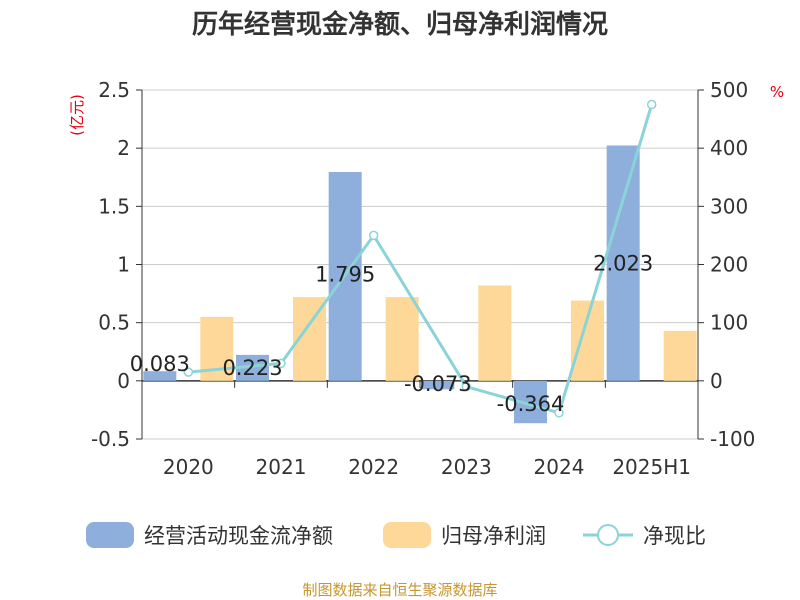 This screenshot has height=600, width=800. I want to click on legend-swatch-net-profit, so click(407, 535).